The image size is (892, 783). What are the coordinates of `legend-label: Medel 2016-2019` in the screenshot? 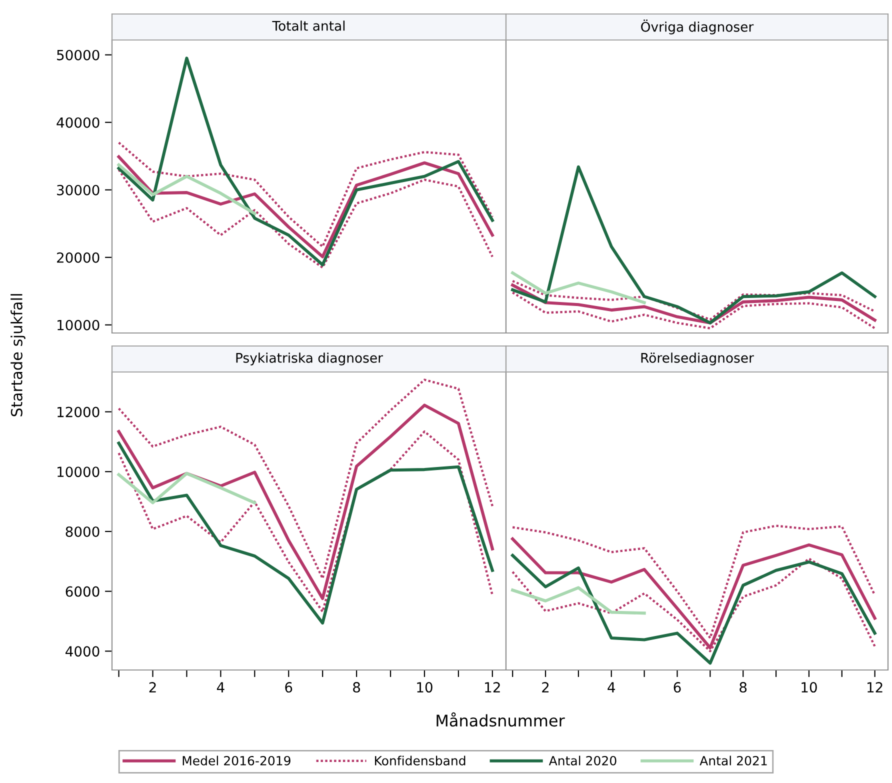 It's located at (236, 761).